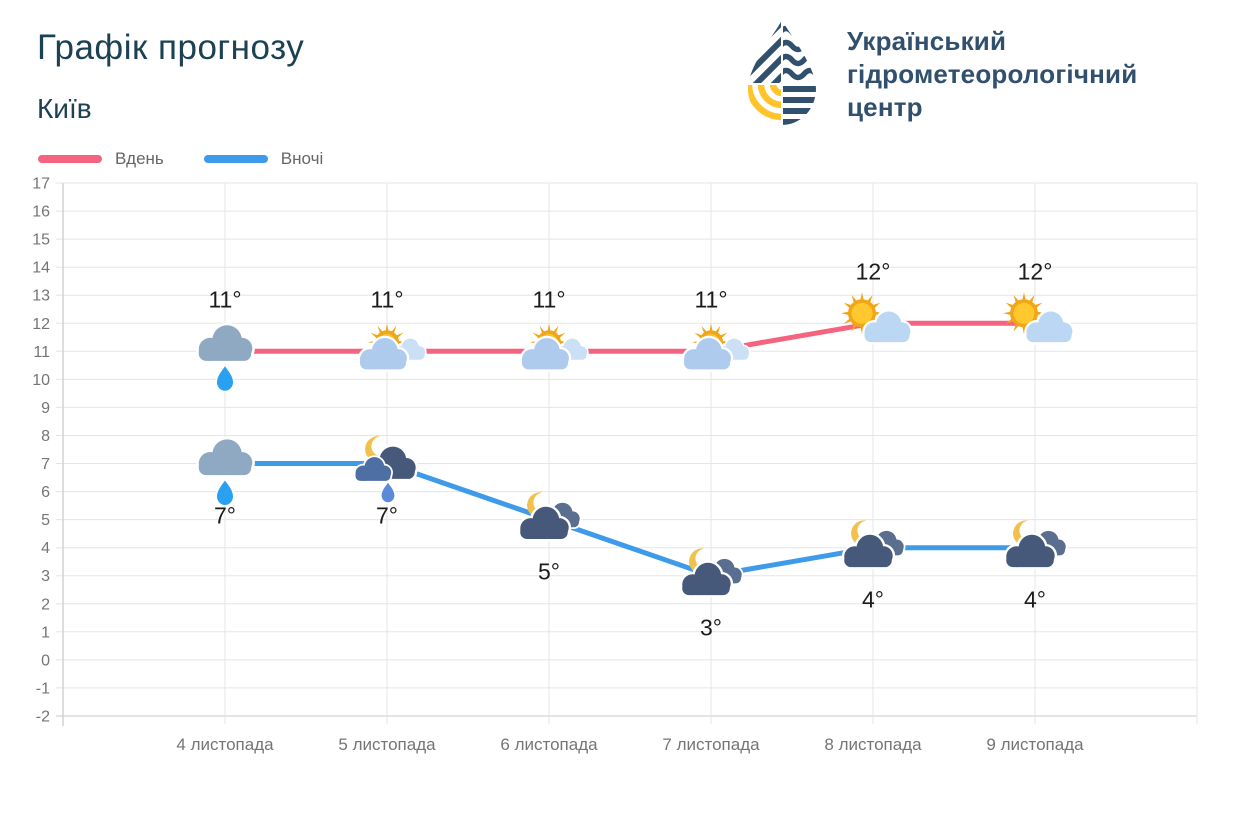 Image resolution: width=1235 pixels, height=813 pixels. I want to click on y-tick-label: 5, so click(45, 520).